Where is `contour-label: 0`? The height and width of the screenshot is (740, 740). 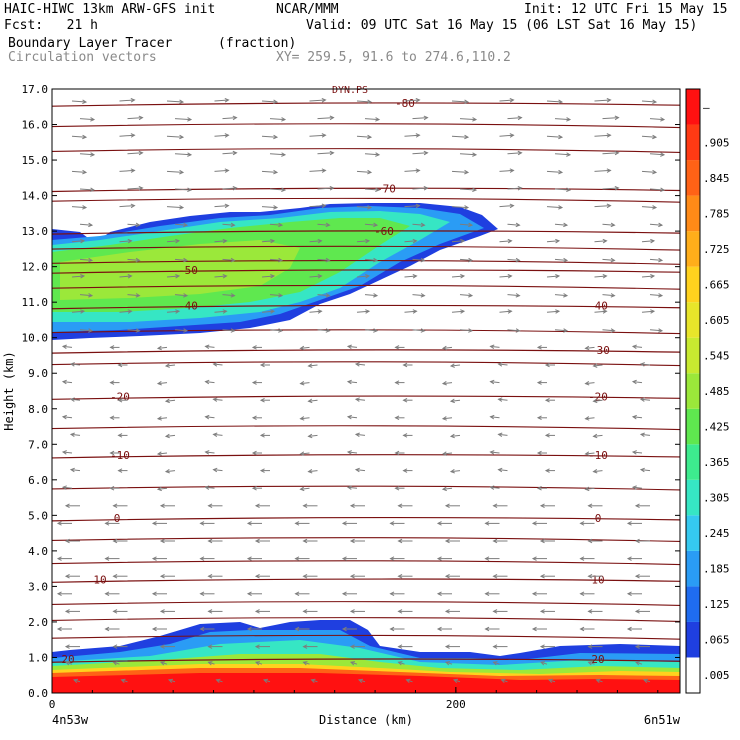 contour-label: 0 is located at coordinates (117, 518).